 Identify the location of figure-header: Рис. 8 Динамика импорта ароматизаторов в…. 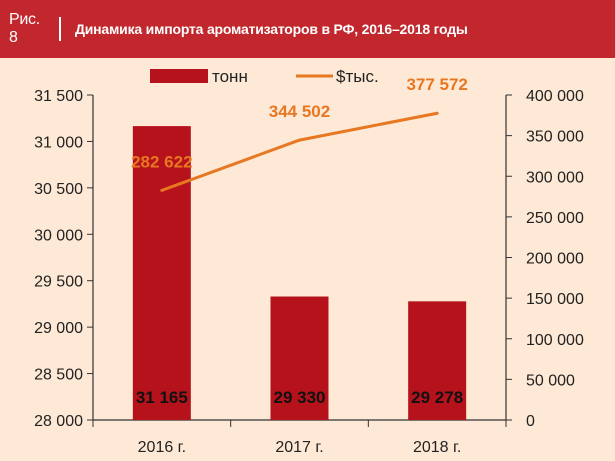
(307, 29).